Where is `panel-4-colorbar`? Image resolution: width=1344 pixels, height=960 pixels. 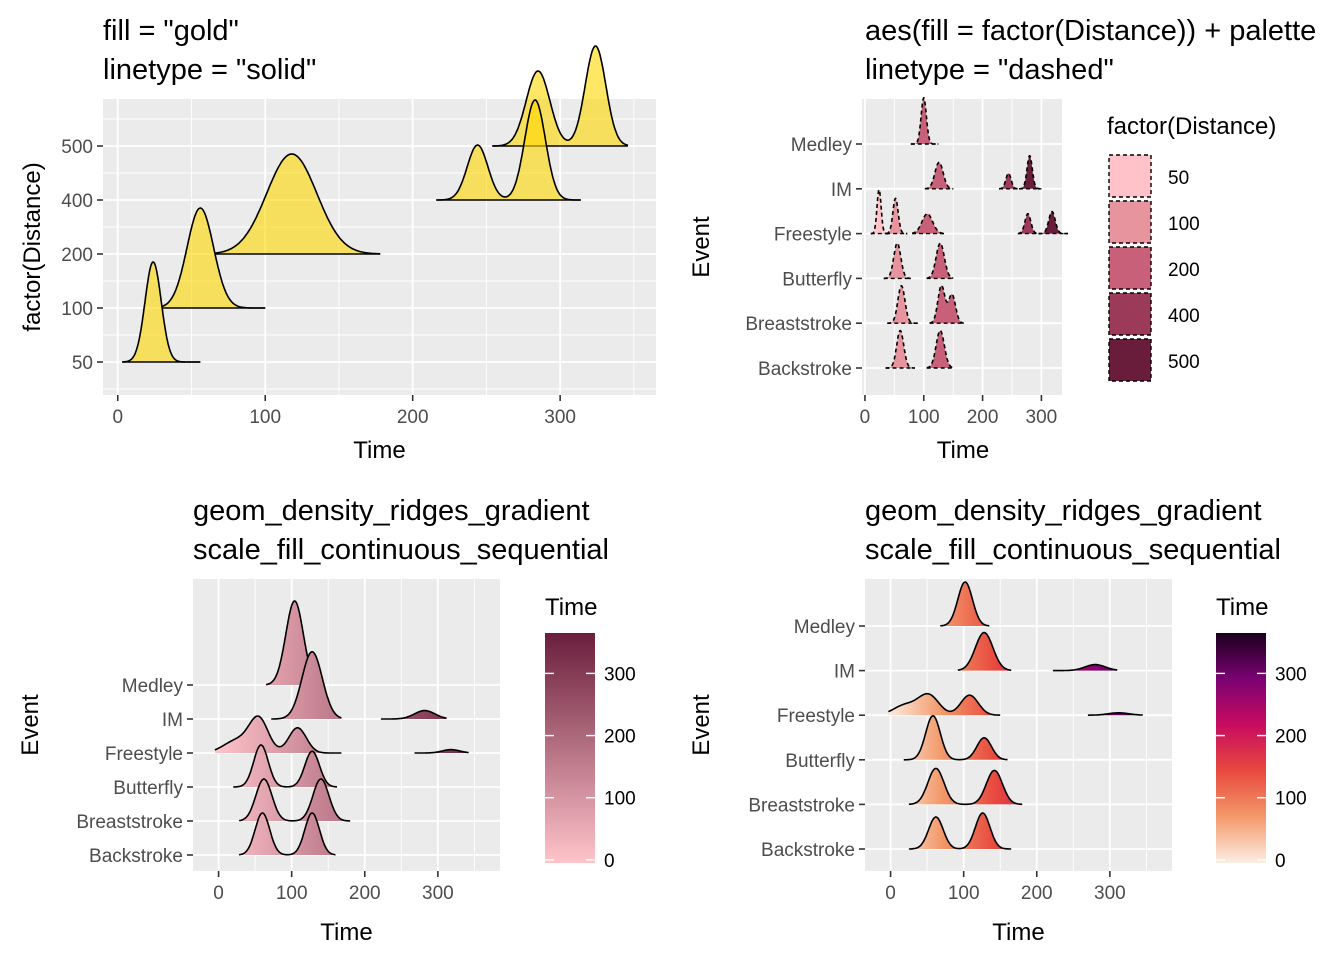
panel-4-colorbar is located at coordinates (1241, 748).